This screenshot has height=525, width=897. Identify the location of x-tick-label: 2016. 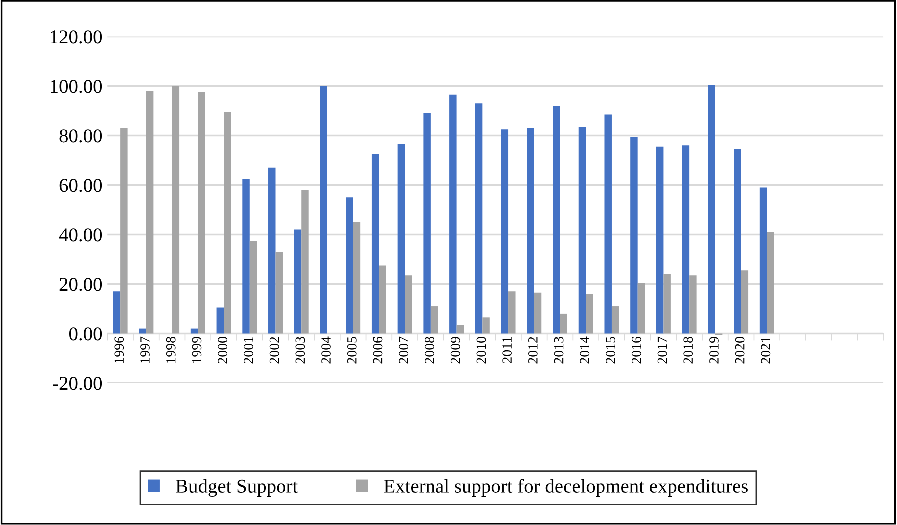
(637, 350).